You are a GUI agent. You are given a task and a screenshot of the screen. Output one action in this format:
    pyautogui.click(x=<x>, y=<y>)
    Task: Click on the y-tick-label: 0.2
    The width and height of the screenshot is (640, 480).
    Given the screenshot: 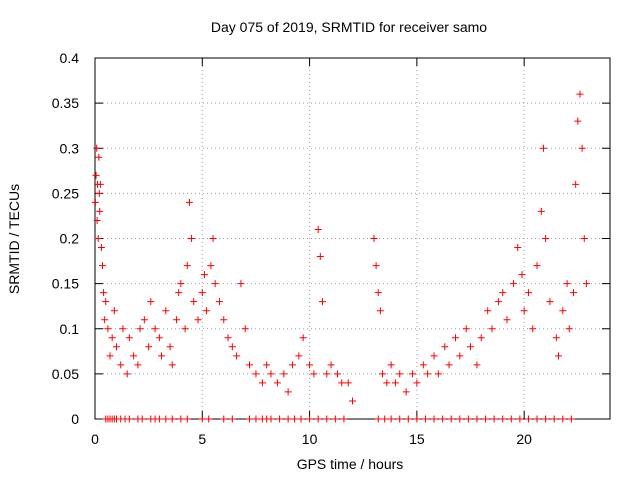 What is the action you would take?
    pyautogui.click(x=70, y=239)
    